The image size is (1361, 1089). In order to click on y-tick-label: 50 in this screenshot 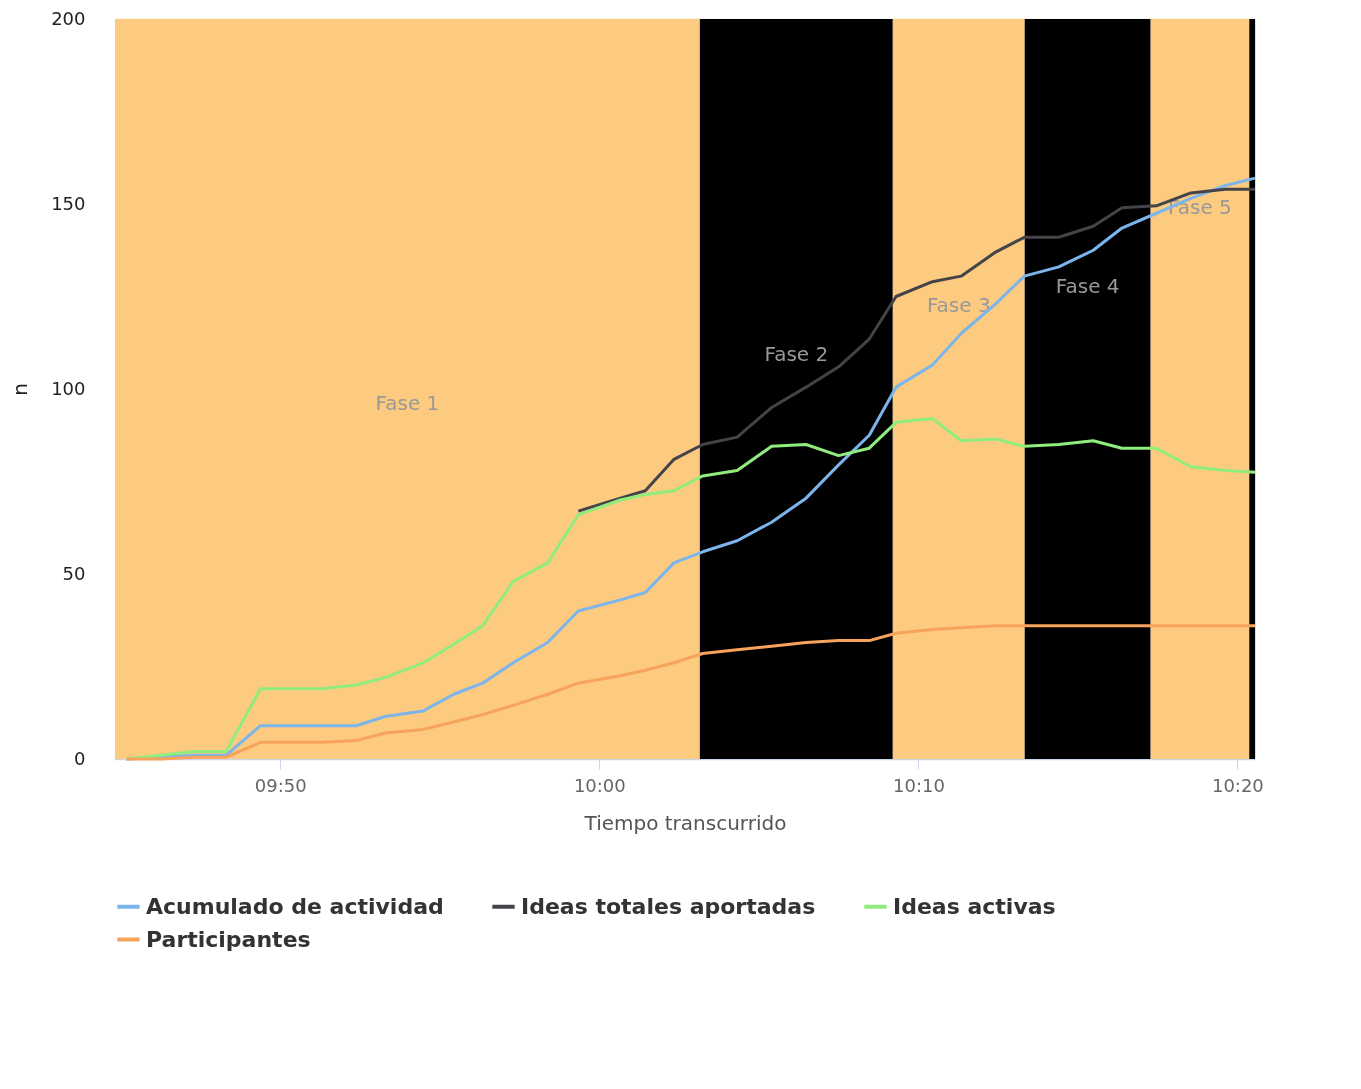, I will do `click(74, 573)`.